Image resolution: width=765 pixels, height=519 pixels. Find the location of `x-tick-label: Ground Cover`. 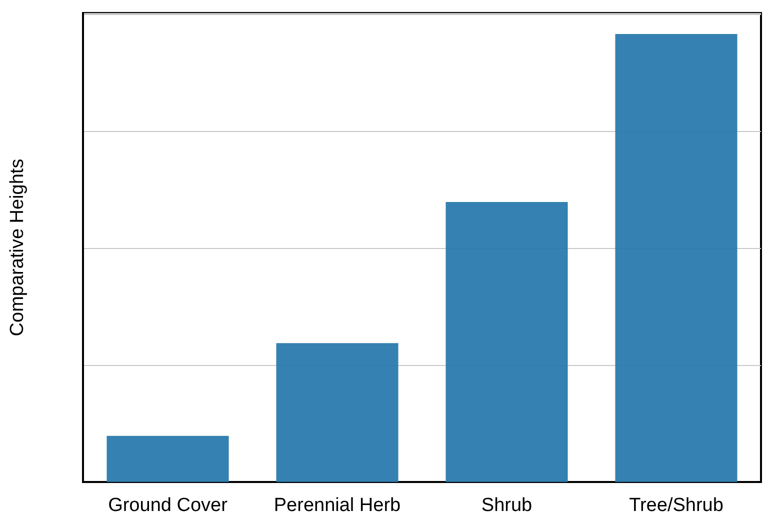

x-tick-label: Ground Cover is located at coordinates (168, 505).